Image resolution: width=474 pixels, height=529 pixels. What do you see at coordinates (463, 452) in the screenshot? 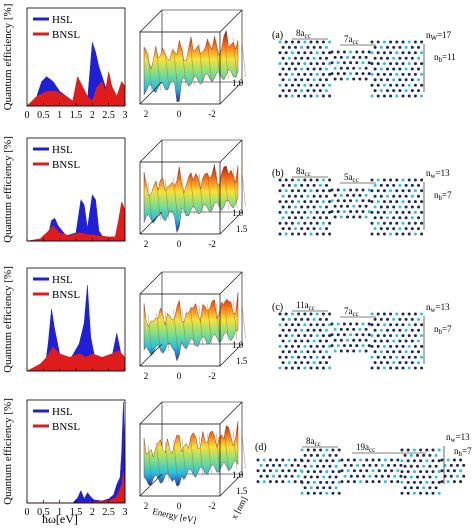
I see `nb-label: nb=7` at bounding box center [463, 452].